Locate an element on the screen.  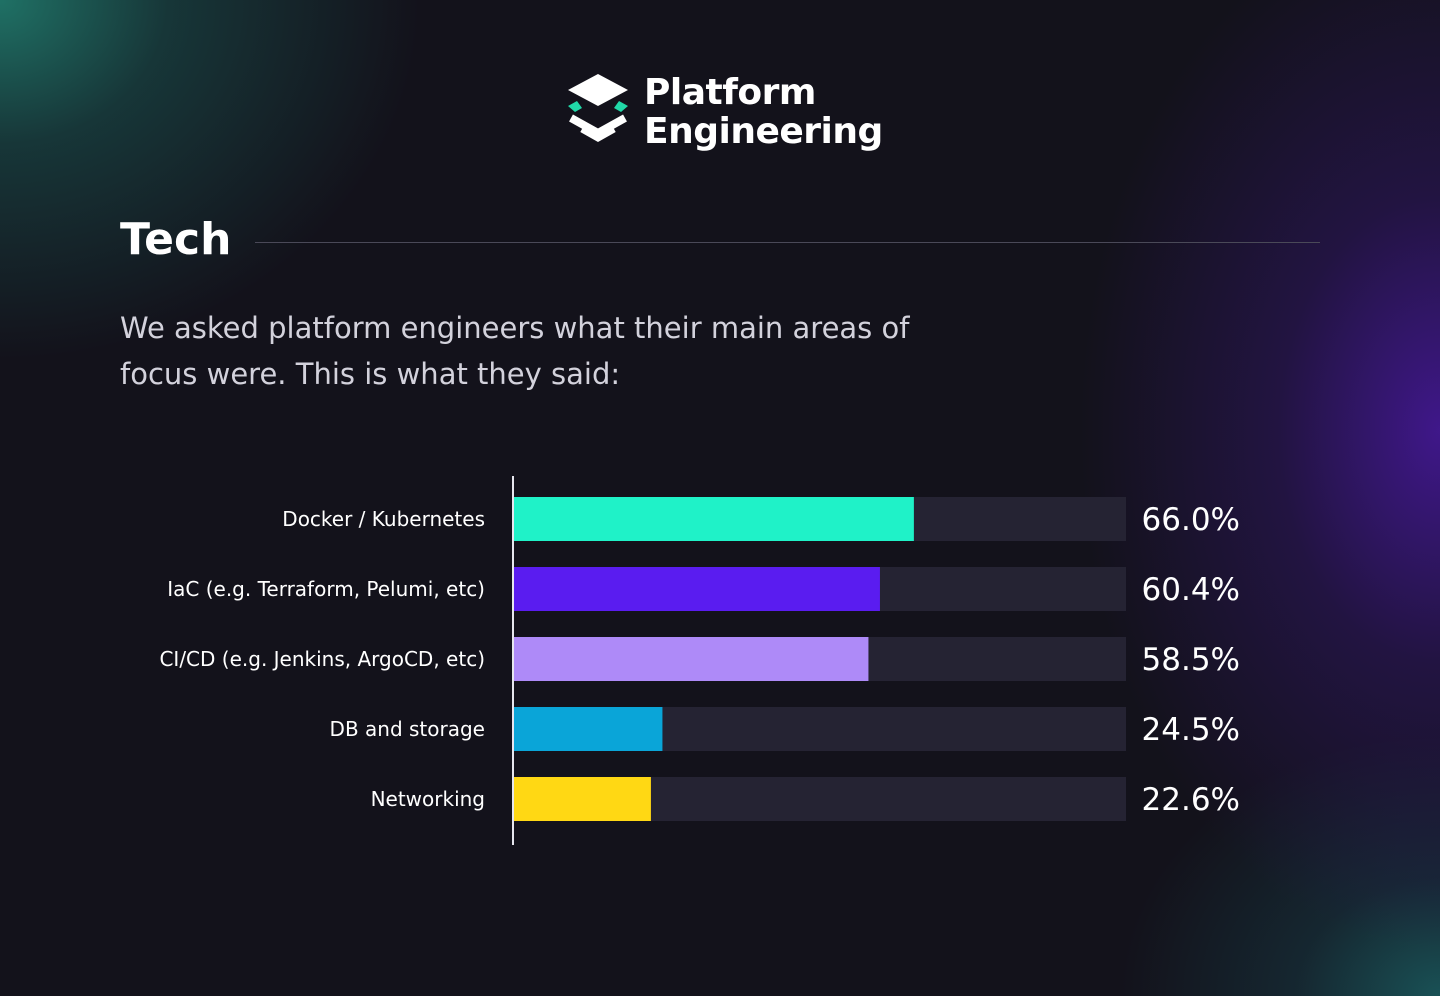
logo-text-line2: Engineering is located at coordinates (763, 131).